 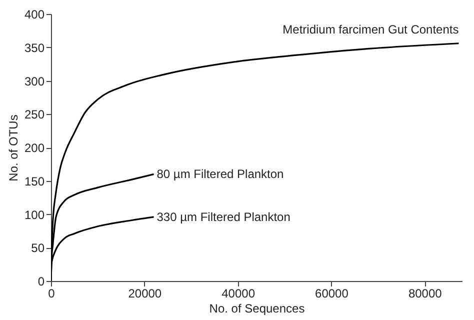 I want to click on y-axis-title: No. of OTUs, so click(x=13, y=148).